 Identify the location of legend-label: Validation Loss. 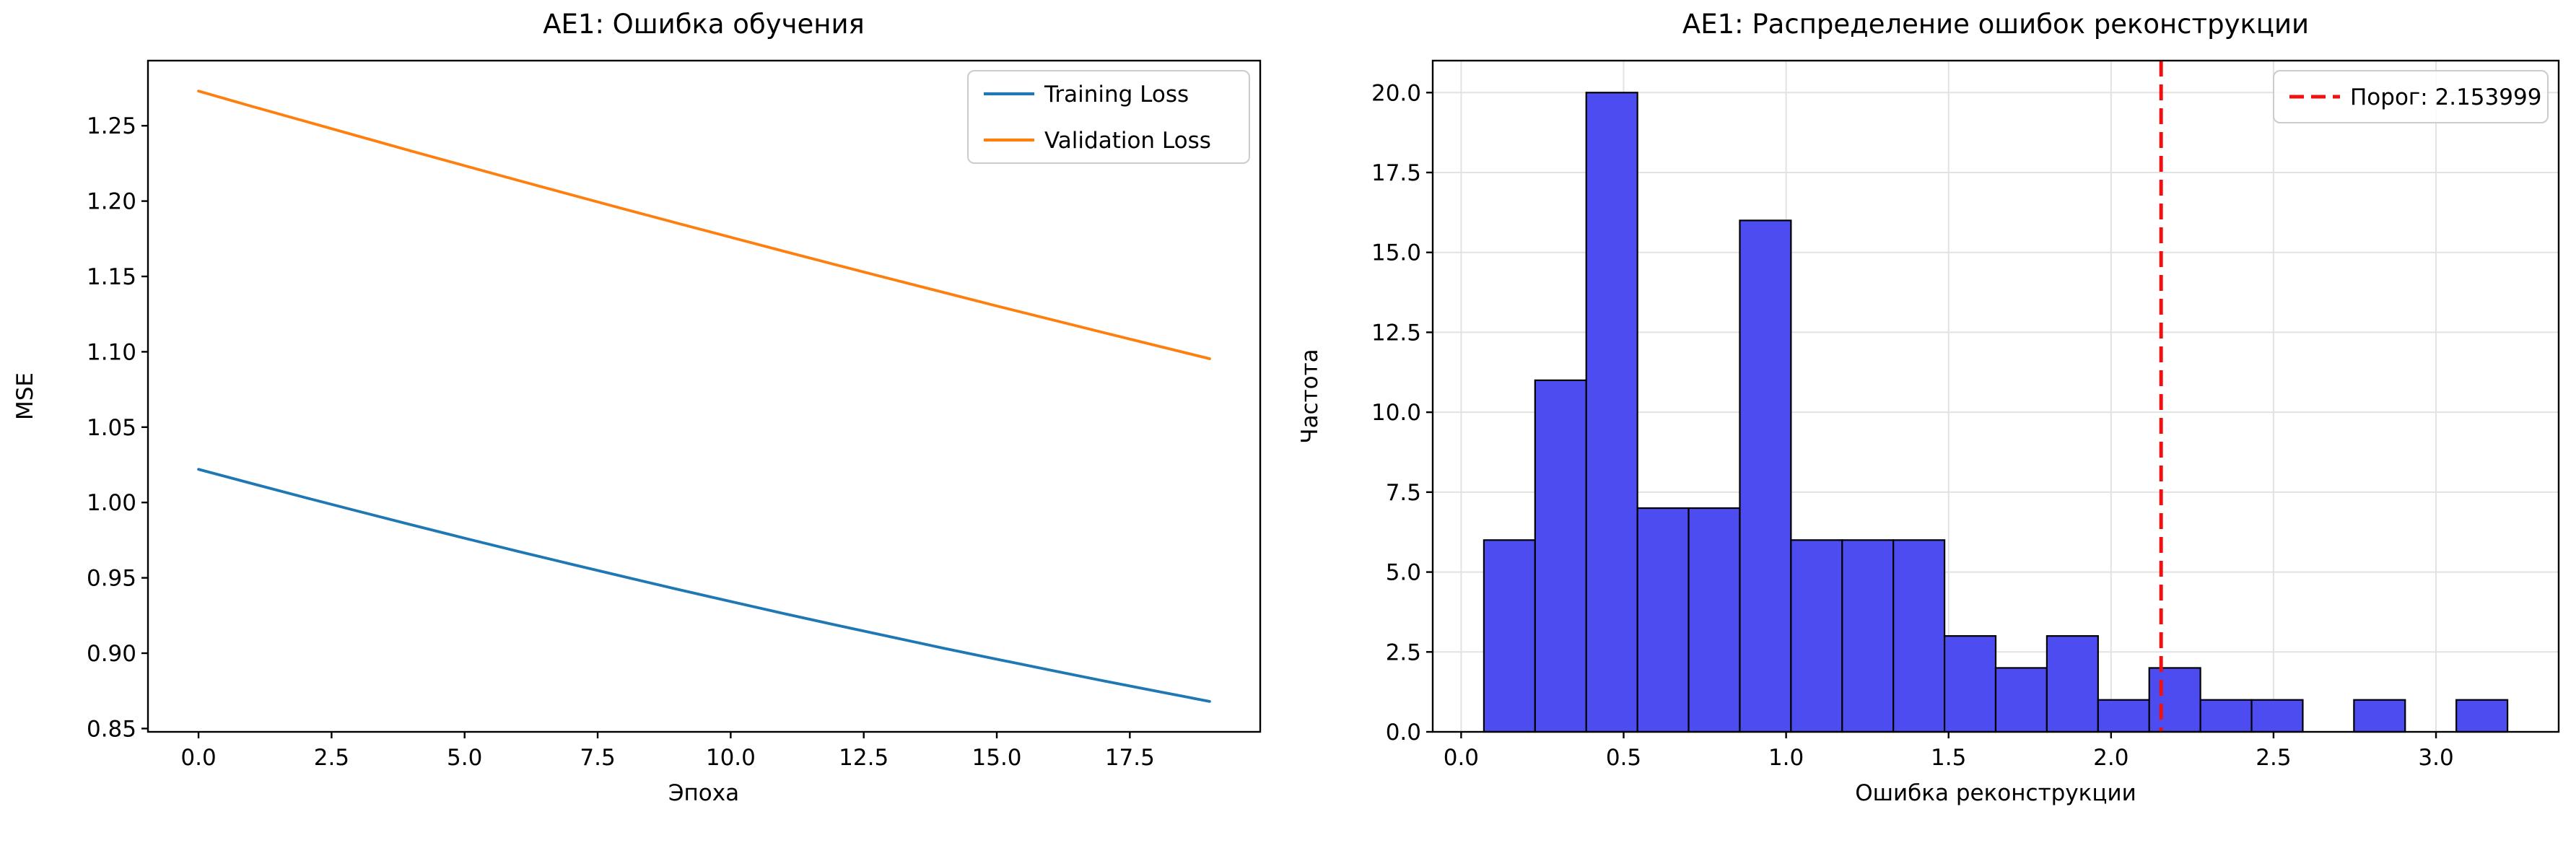
(1127, 141).